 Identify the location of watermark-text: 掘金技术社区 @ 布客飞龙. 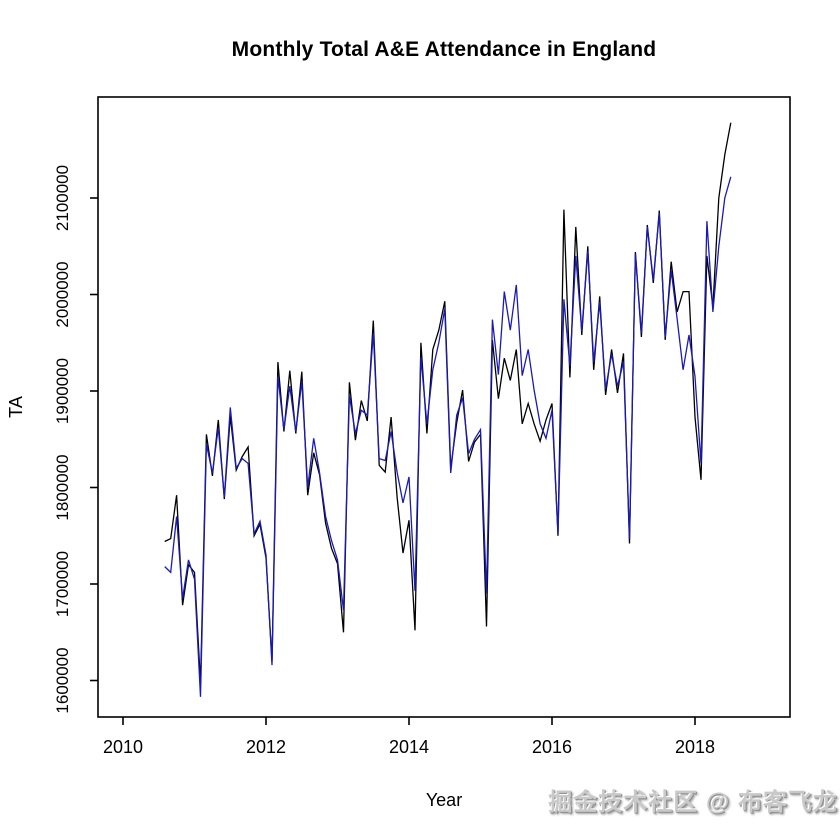
(693, 802).